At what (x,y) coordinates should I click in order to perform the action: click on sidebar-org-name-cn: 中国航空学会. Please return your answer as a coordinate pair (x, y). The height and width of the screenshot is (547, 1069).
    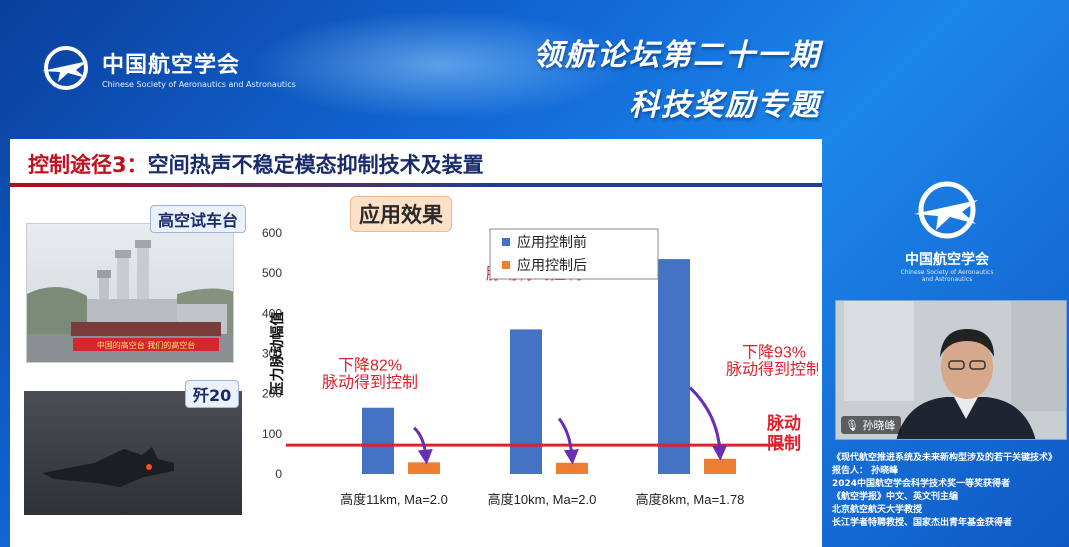
    Looking at the image, I should click on (947, 260).